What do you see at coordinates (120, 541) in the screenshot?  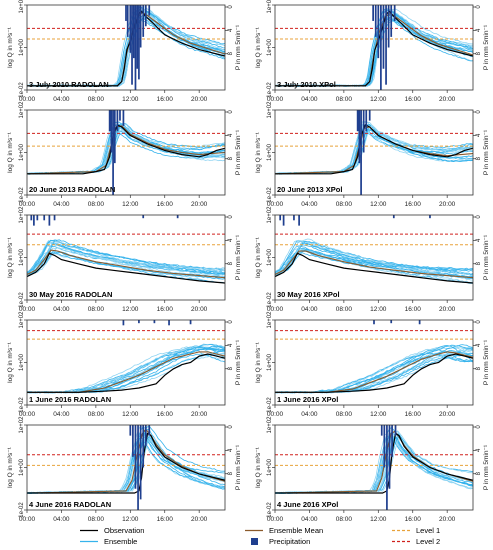 I see `legend-label: Ensemble` at bounding box center [120, 541].